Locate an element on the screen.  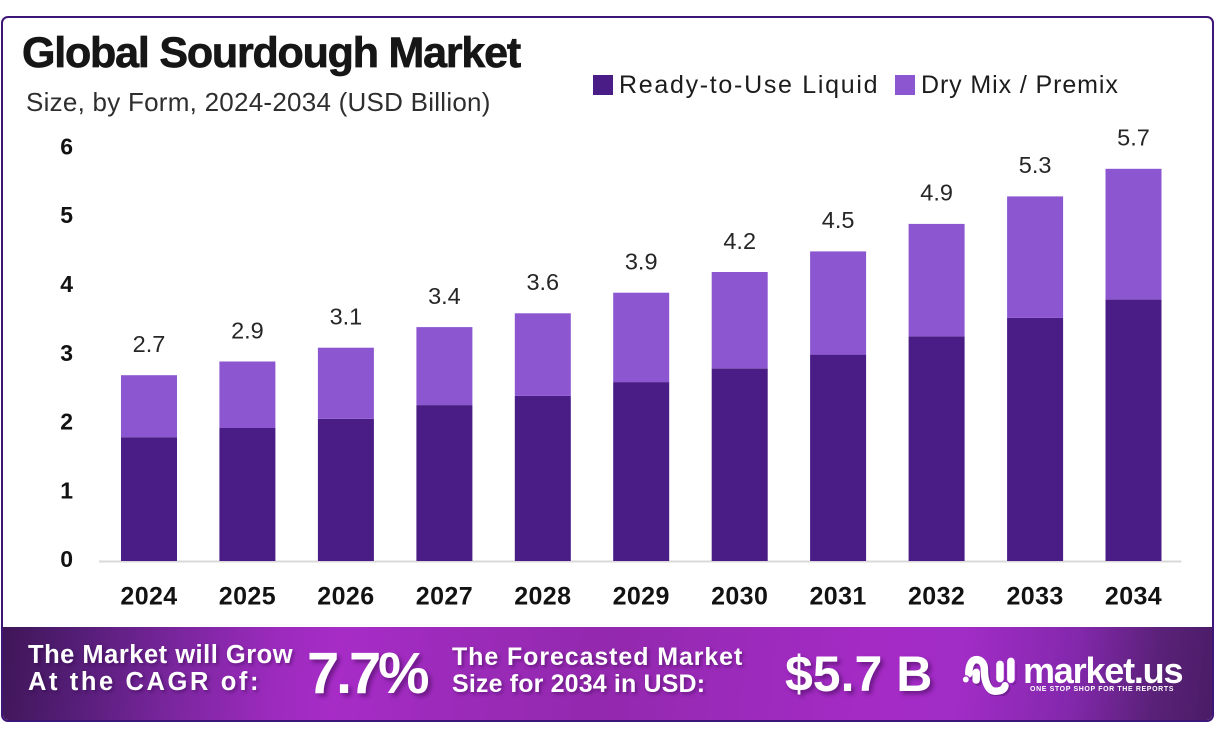
svg-text: 2.7 is located at coordinates (149, 344).